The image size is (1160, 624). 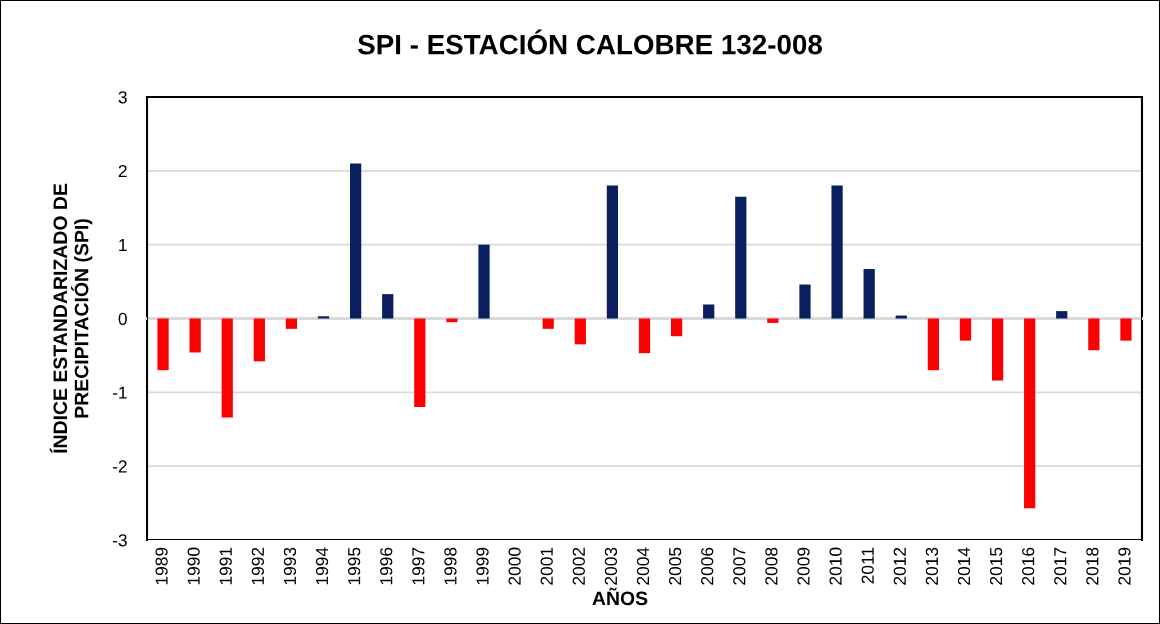 What do you see at coordinates (71, 318) in the screenshot?
I see `y-axis-title: ÍNDICE ESTANDARIZADO DE PRECIPITACIÓN (SPI)` at bounding box center [71, 318].